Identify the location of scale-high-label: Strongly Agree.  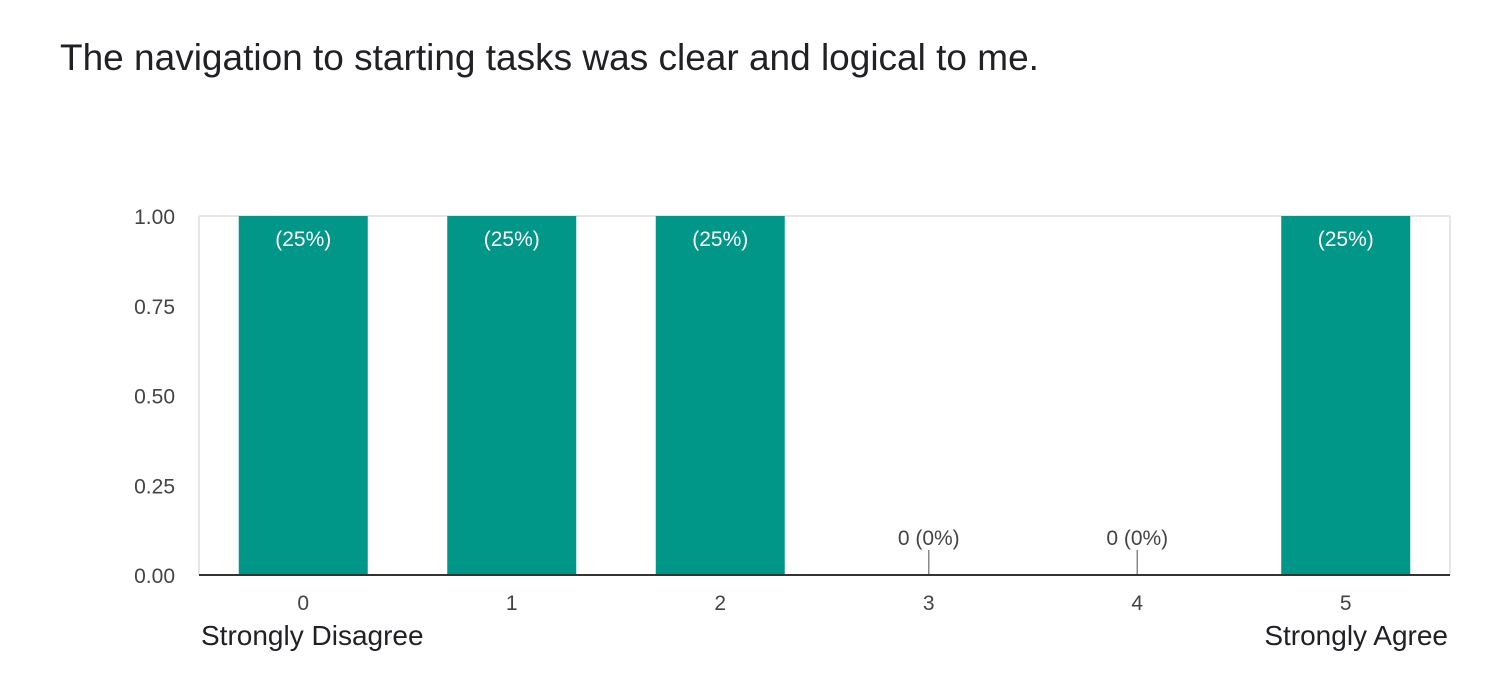
(1356, 635).